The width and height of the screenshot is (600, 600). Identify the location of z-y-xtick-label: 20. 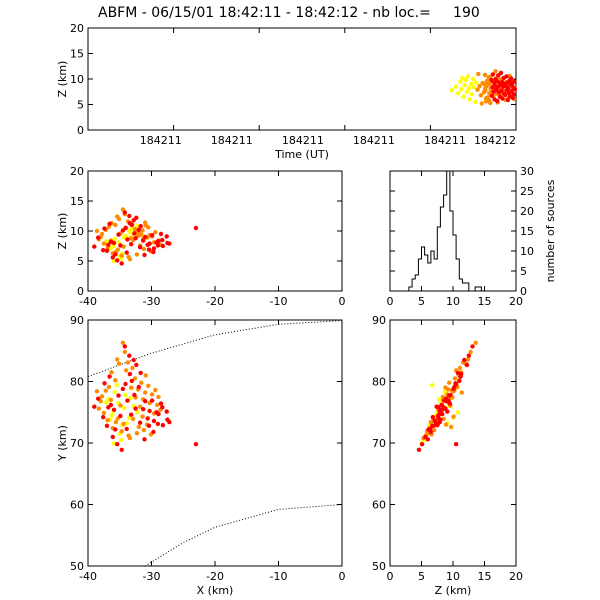
(516, 576).